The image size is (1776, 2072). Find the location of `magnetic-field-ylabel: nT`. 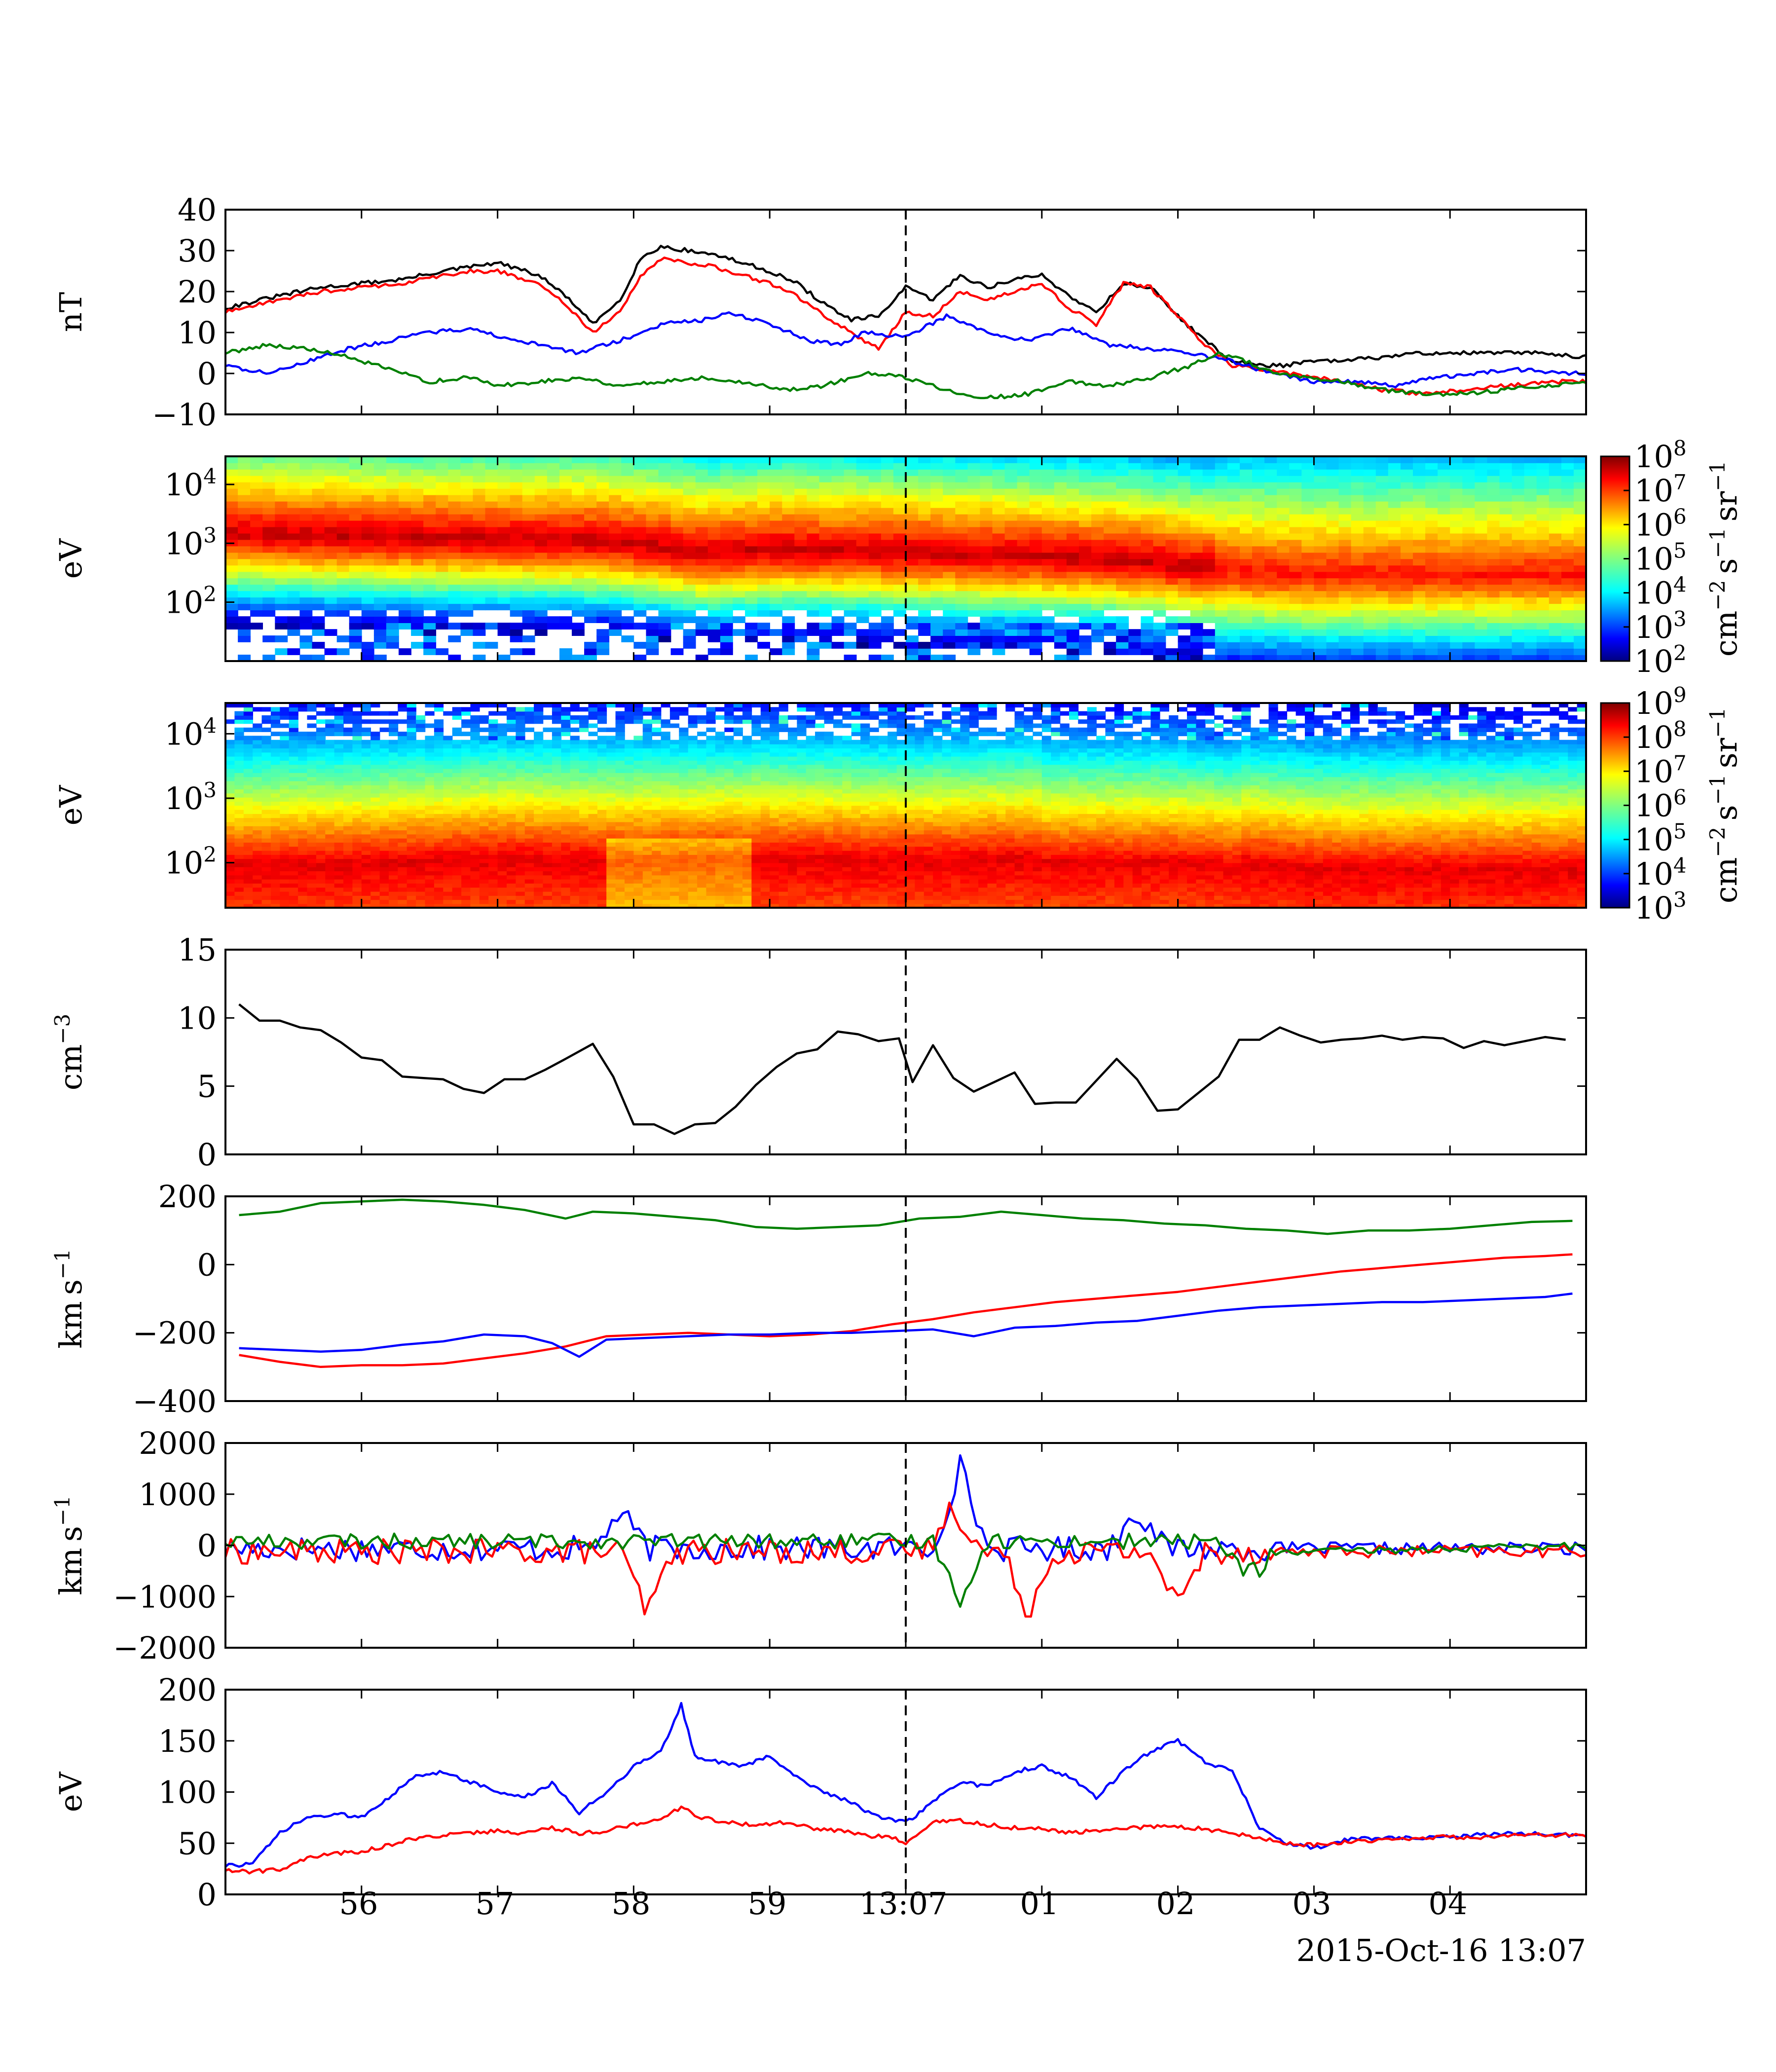

magnetic-field-ylabel: nT is located at coordinates (71, 312).